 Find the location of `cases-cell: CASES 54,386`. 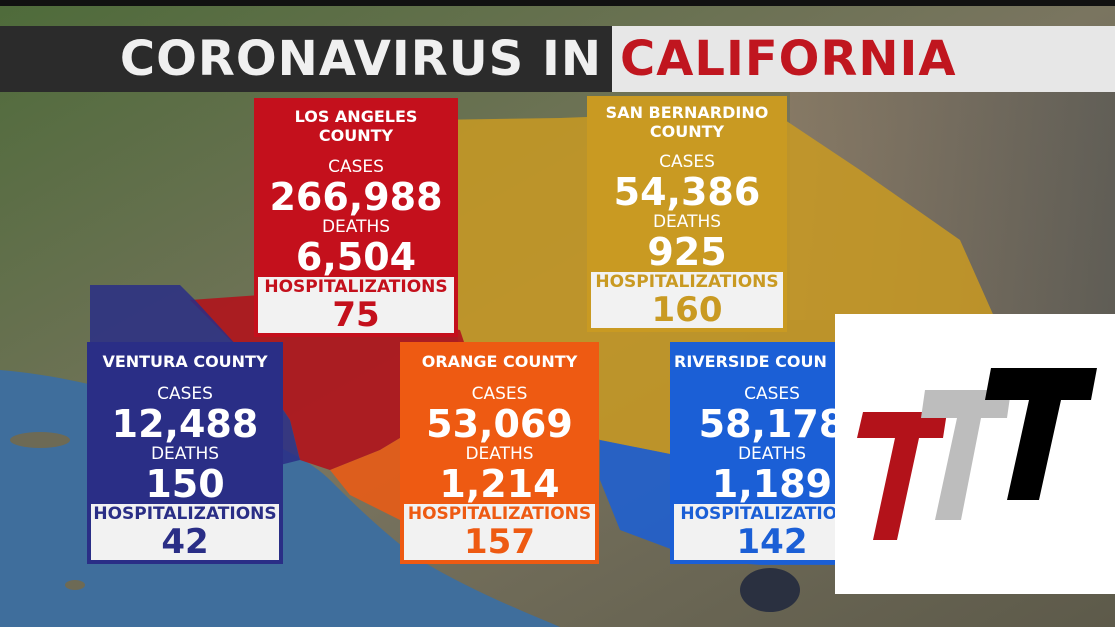

cases-cell: CASES 54,386 is located at coordinates (687, 182).